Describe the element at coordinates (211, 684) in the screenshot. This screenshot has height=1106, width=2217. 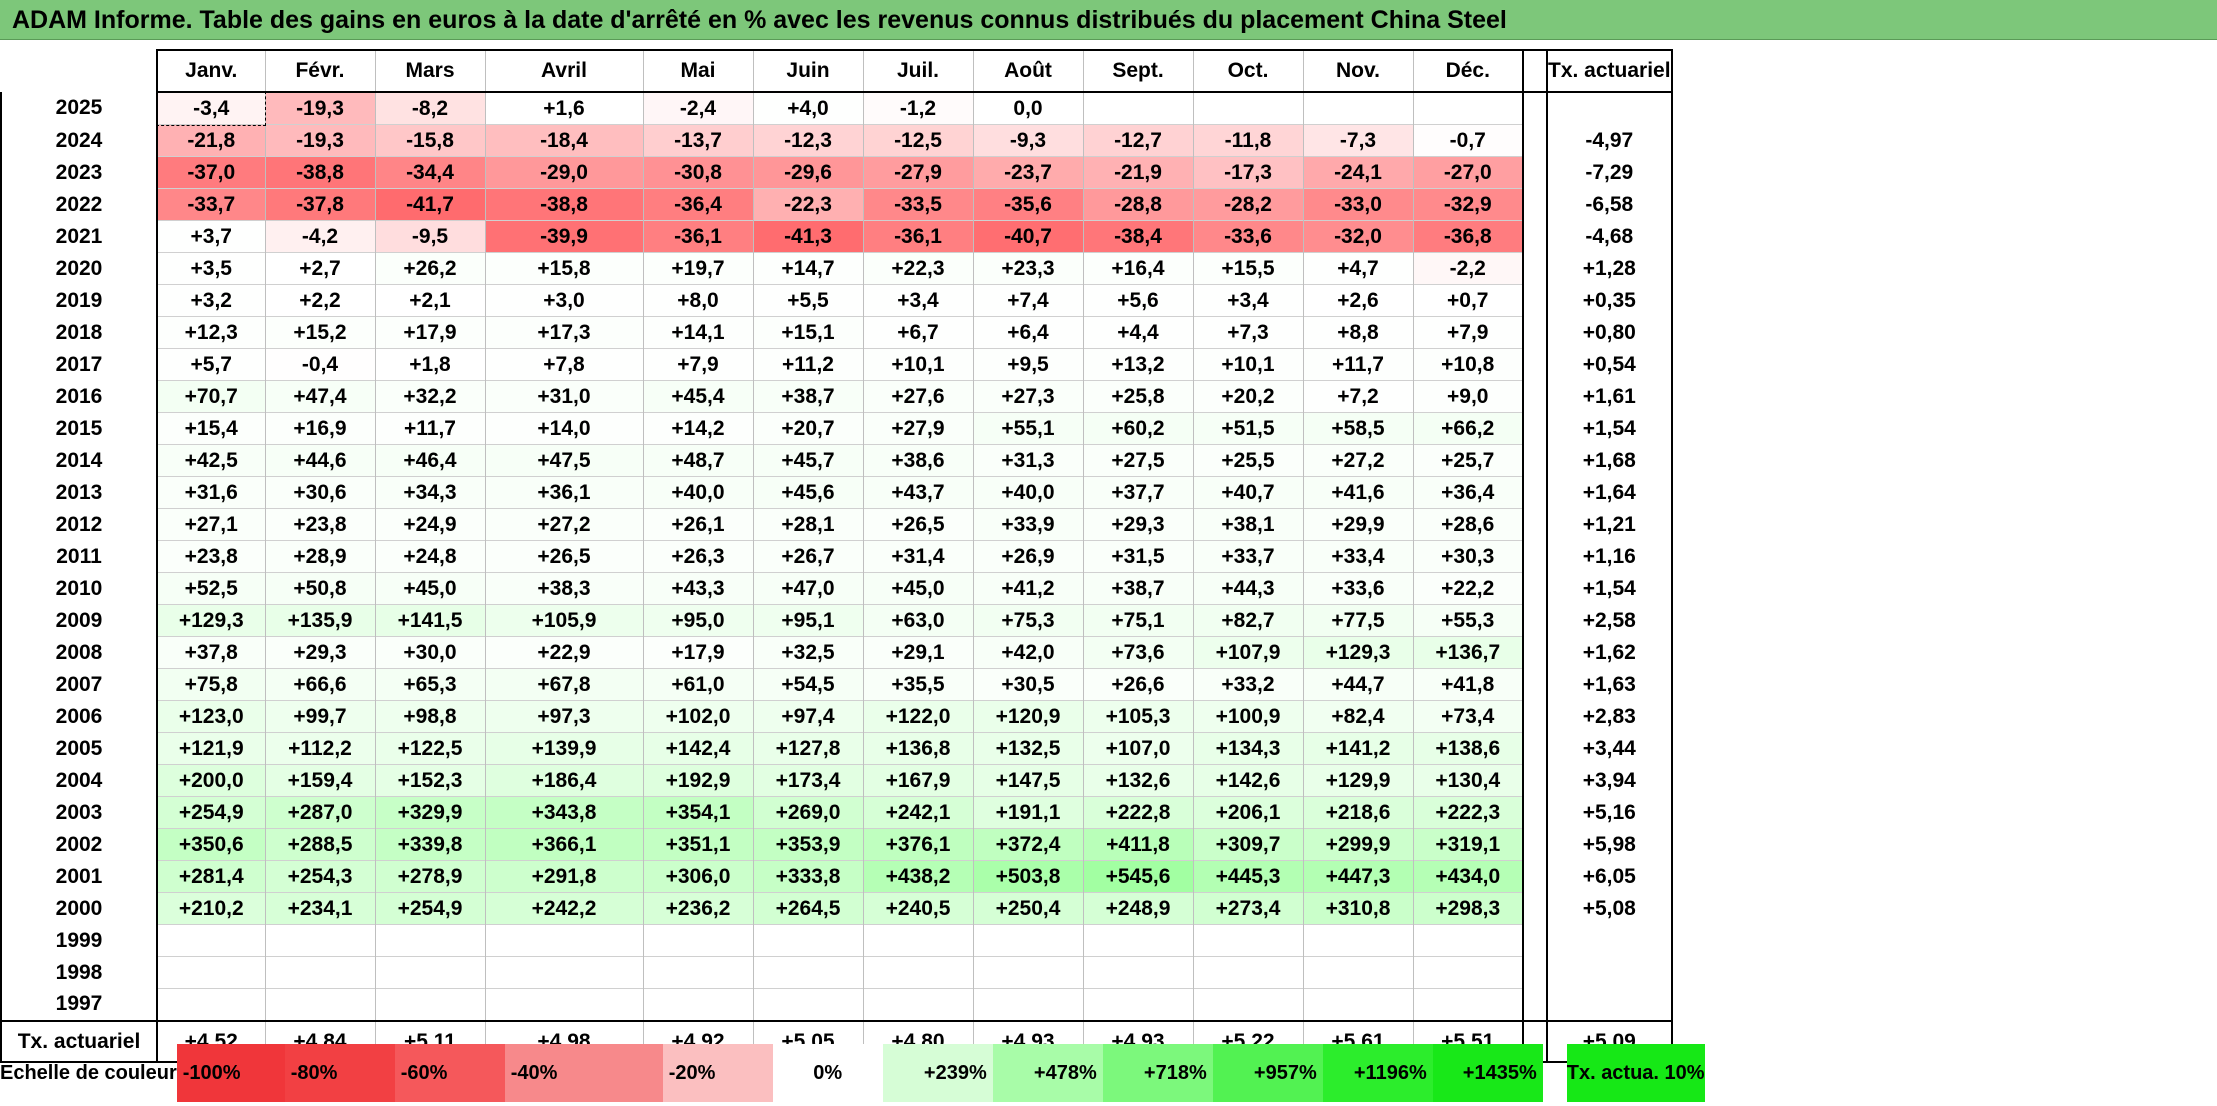
I see `gain-cell: +75,8` at that location.